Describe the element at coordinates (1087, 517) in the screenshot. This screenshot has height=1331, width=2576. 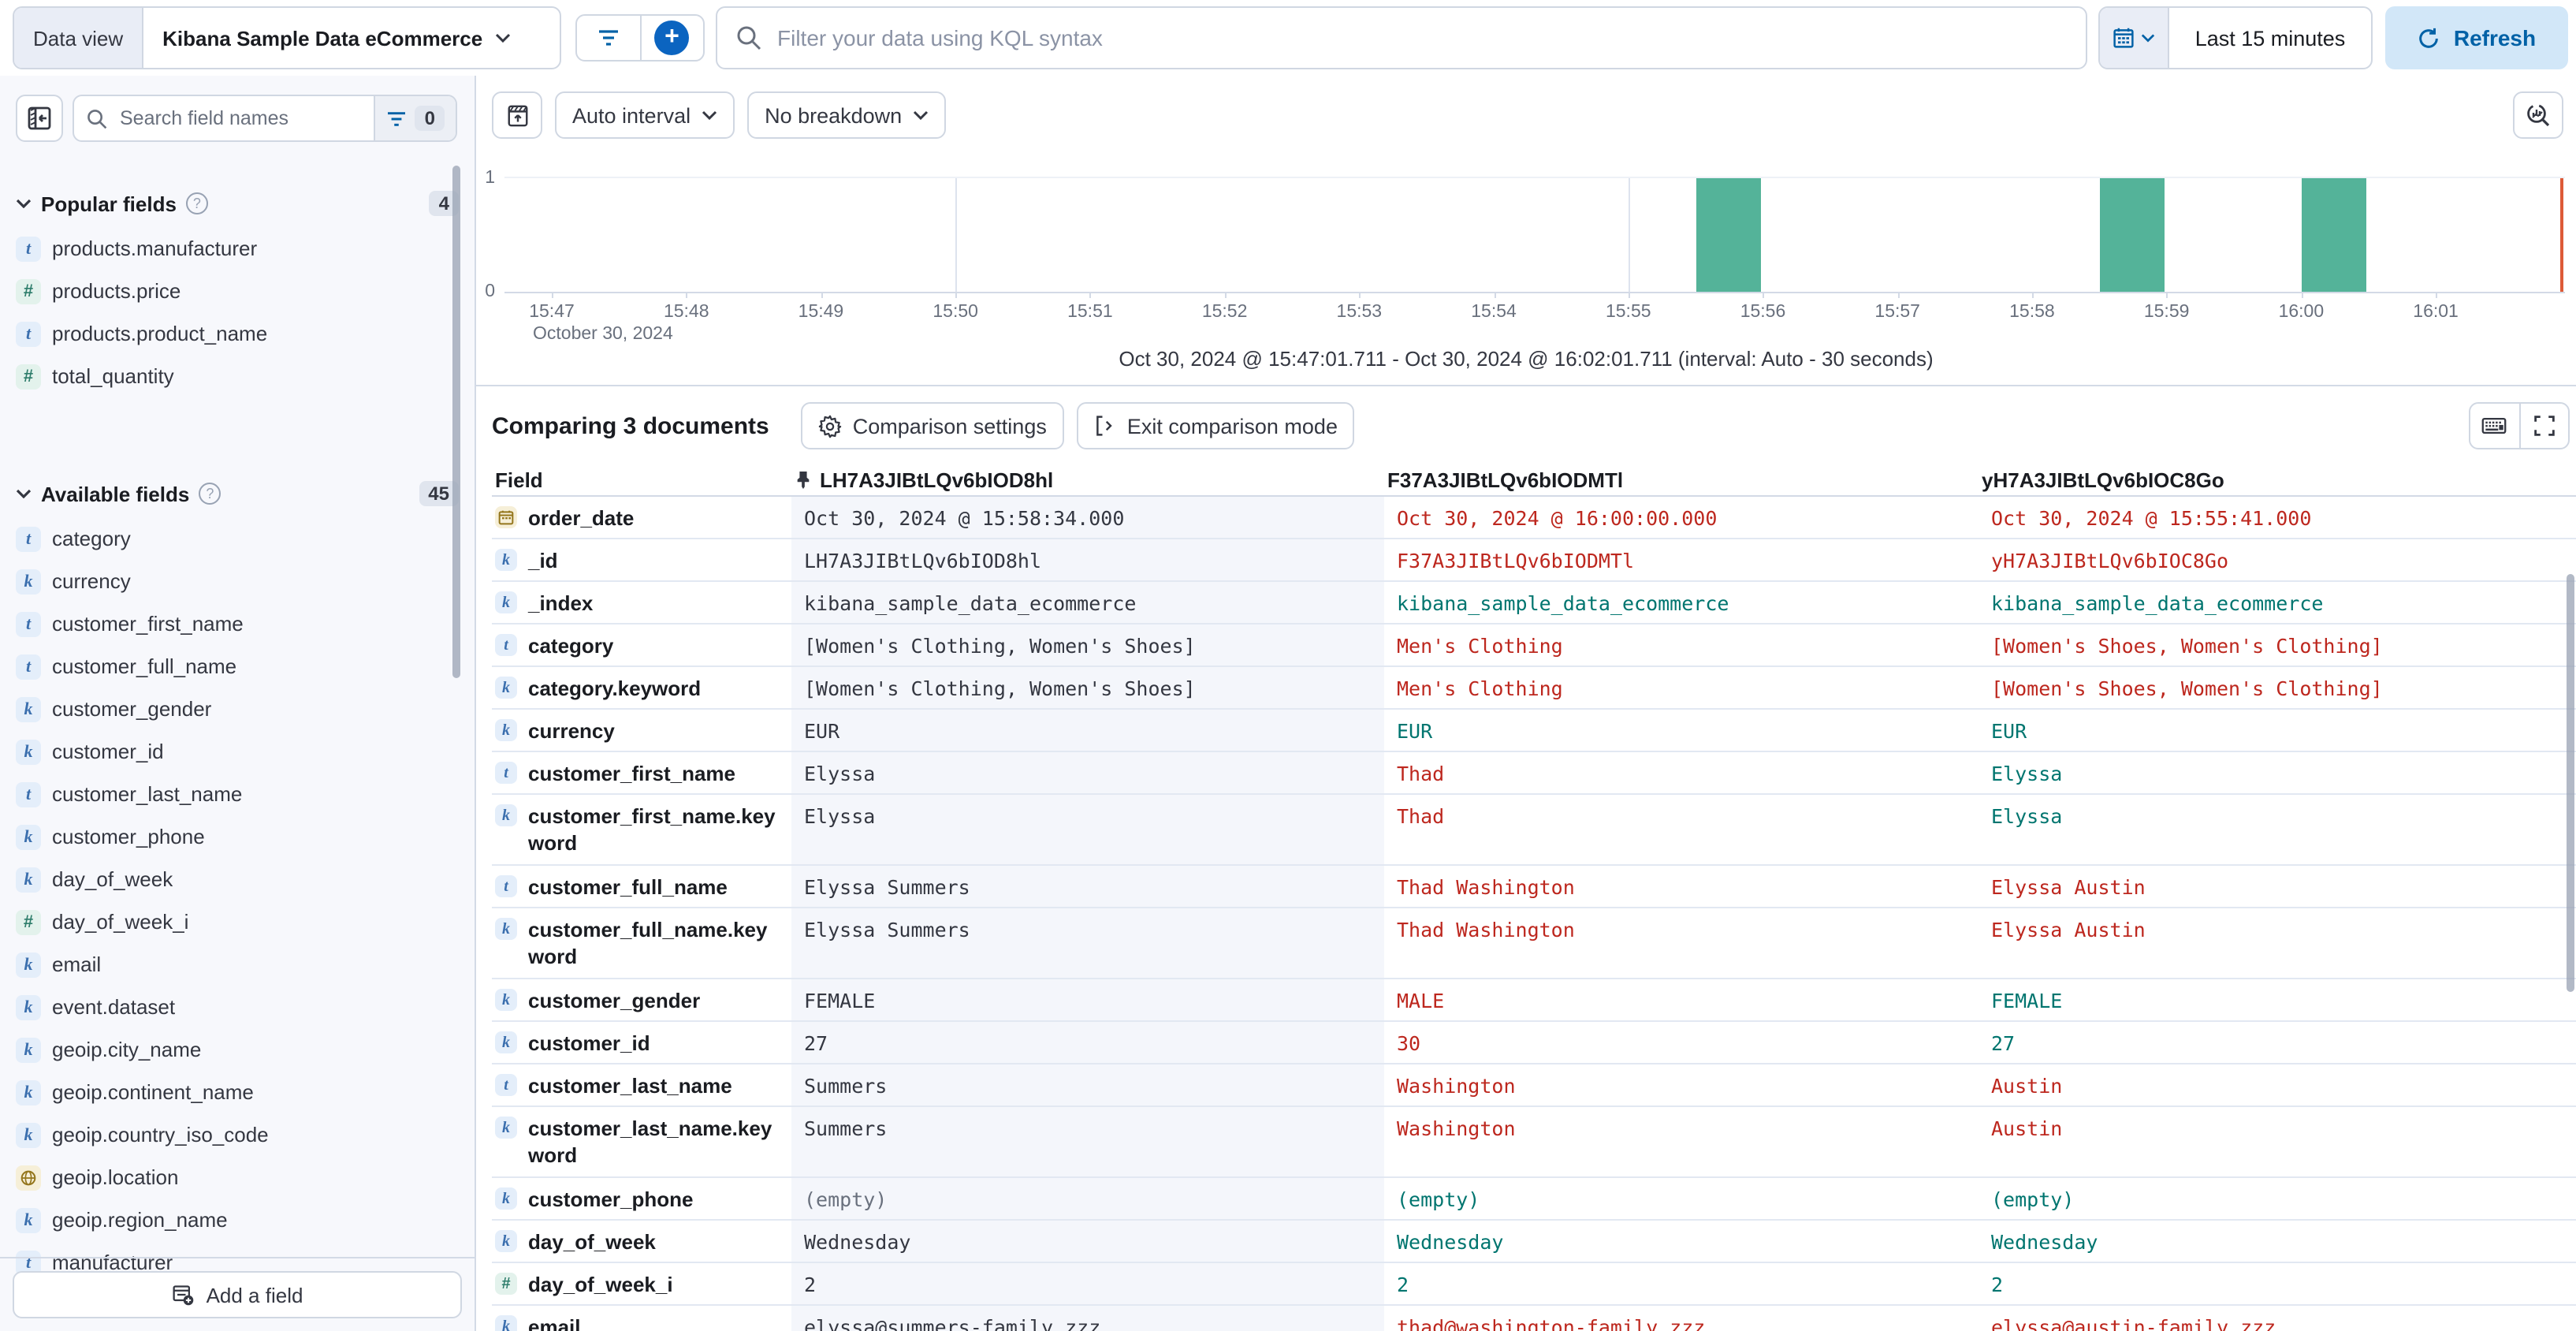
I see `base-doc-value: Oct 30, 2024 @ 15:58:34.000` at that location.